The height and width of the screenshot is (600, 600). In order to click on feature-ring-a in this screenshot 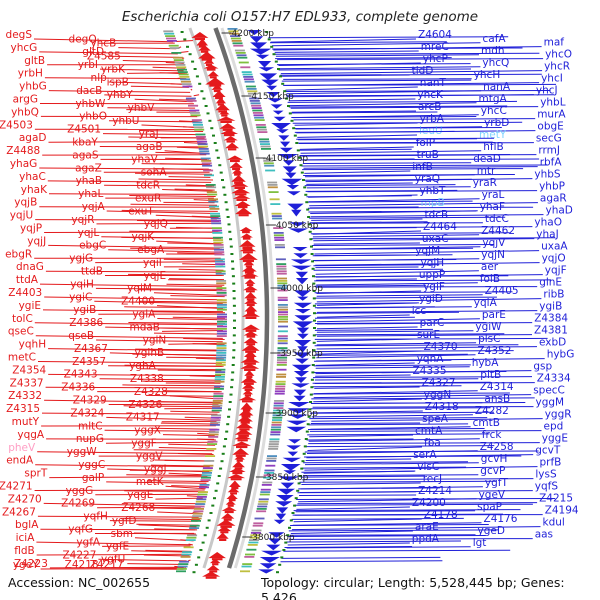, I will do `click(195, 301)`.